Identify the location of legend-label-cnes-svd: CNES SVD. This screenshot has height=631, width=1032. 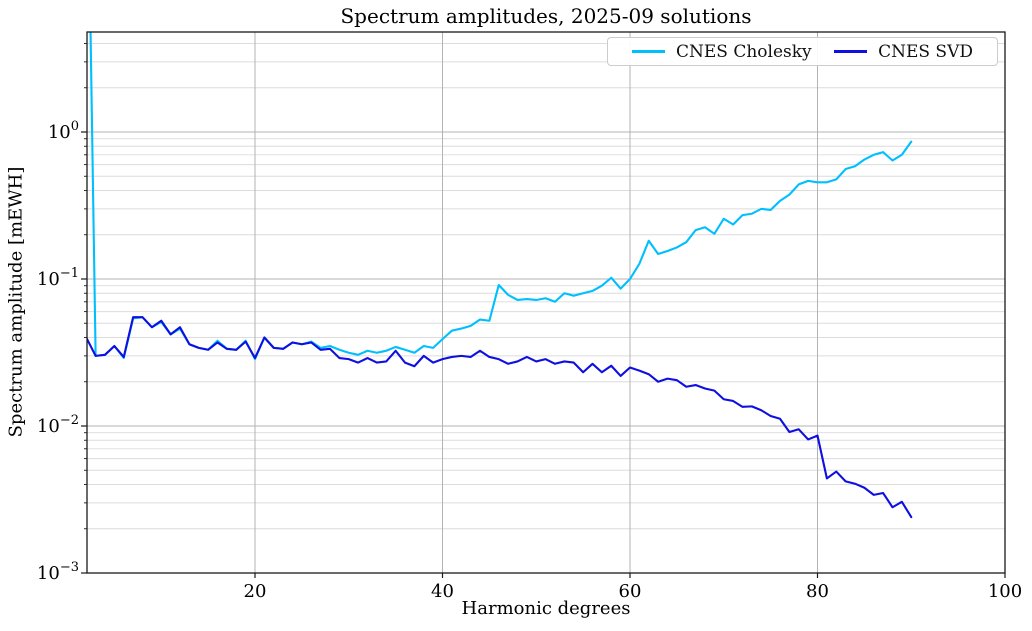
(925, 51).